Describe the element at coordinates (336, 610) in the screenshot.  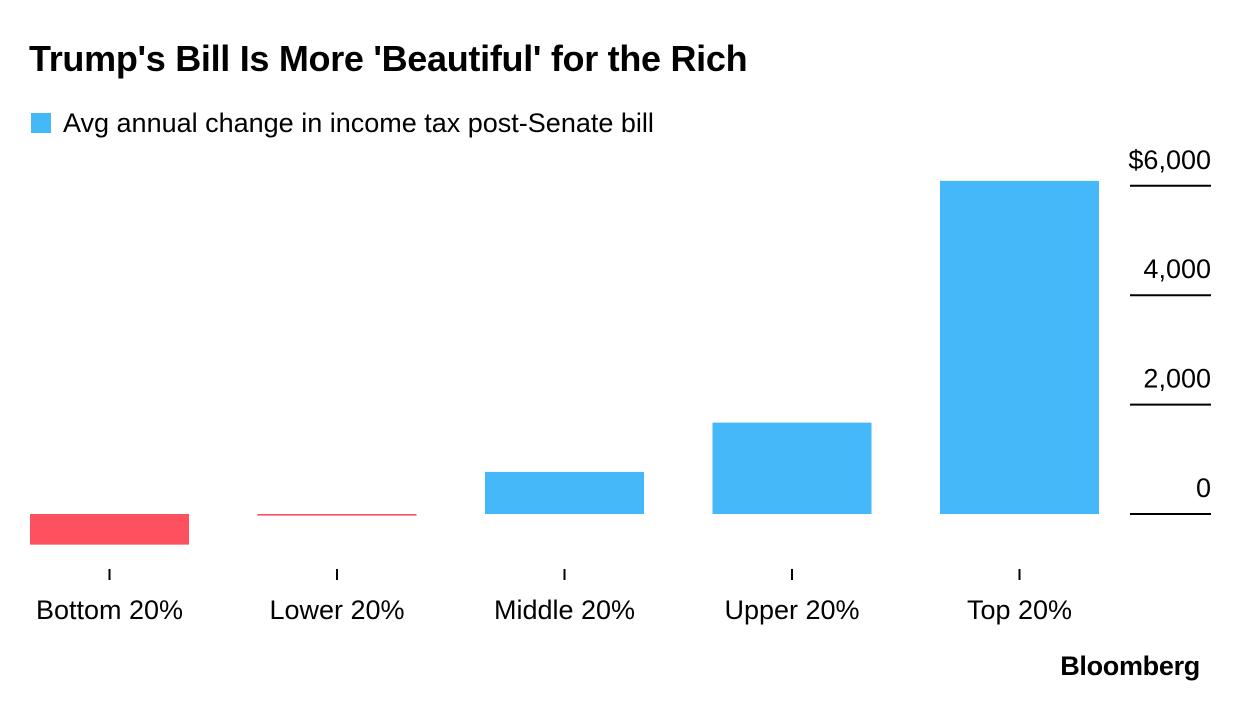
I see `x-tick-label: Lower 20%` at that location.